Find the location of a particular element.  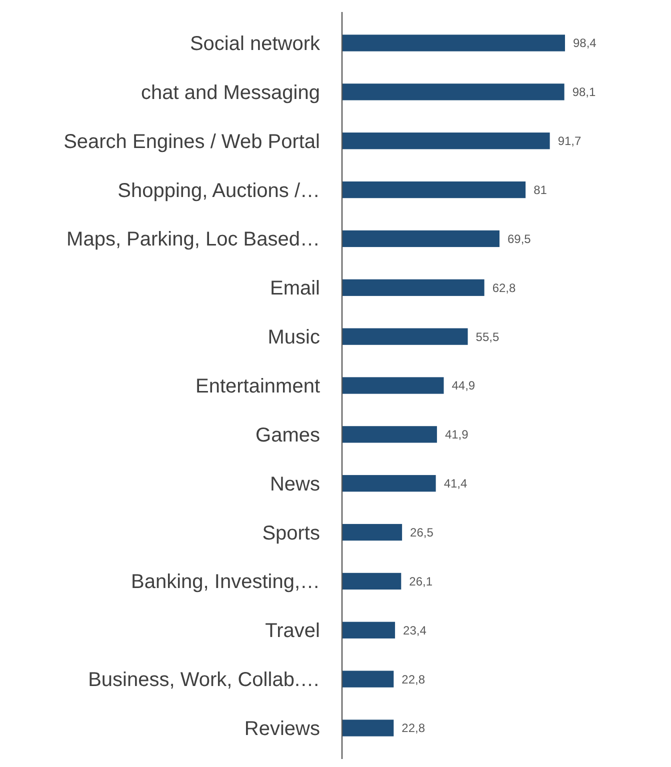

data-label: 98,1 is located at coordinates (584, 92).